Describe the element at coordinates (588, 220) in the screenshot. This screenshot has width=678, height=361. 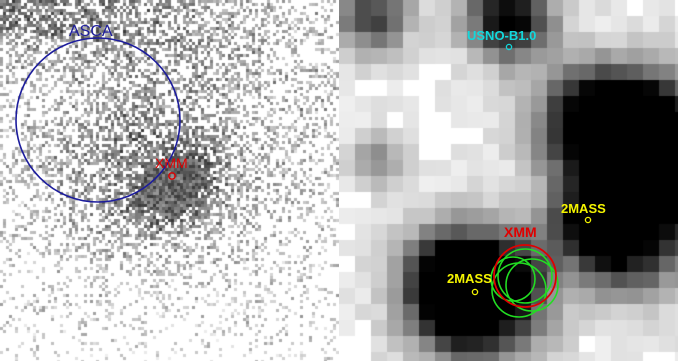
I see `twomass-source-marker-upper` at that location.